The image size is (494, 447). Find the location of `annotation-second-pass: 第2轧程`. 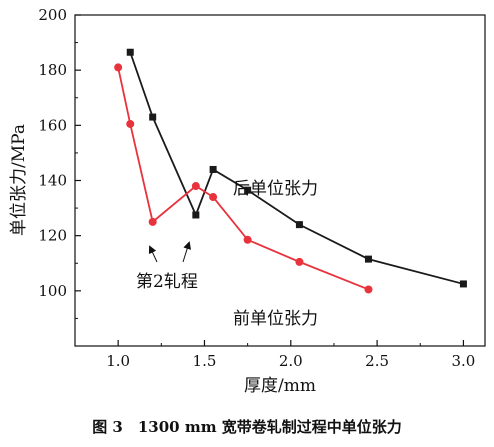

annotation-second-pass: 第2轧程 is located at coordinates (167, 282).